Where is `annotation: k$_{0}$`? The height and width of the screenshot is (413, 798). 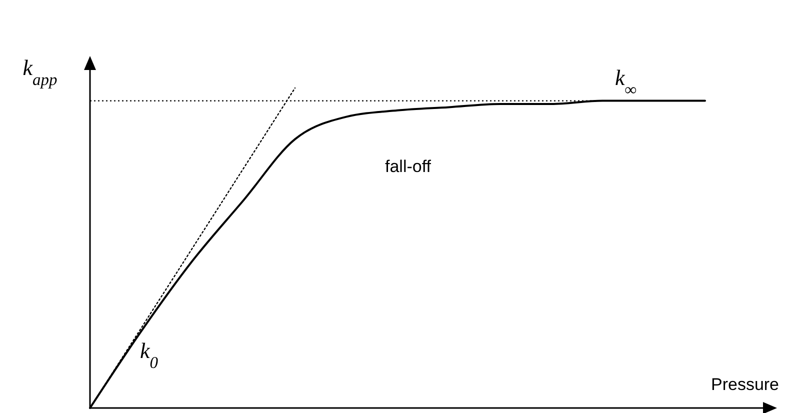
annotation: k$_{0}$ is located at coordinates (149, 355).